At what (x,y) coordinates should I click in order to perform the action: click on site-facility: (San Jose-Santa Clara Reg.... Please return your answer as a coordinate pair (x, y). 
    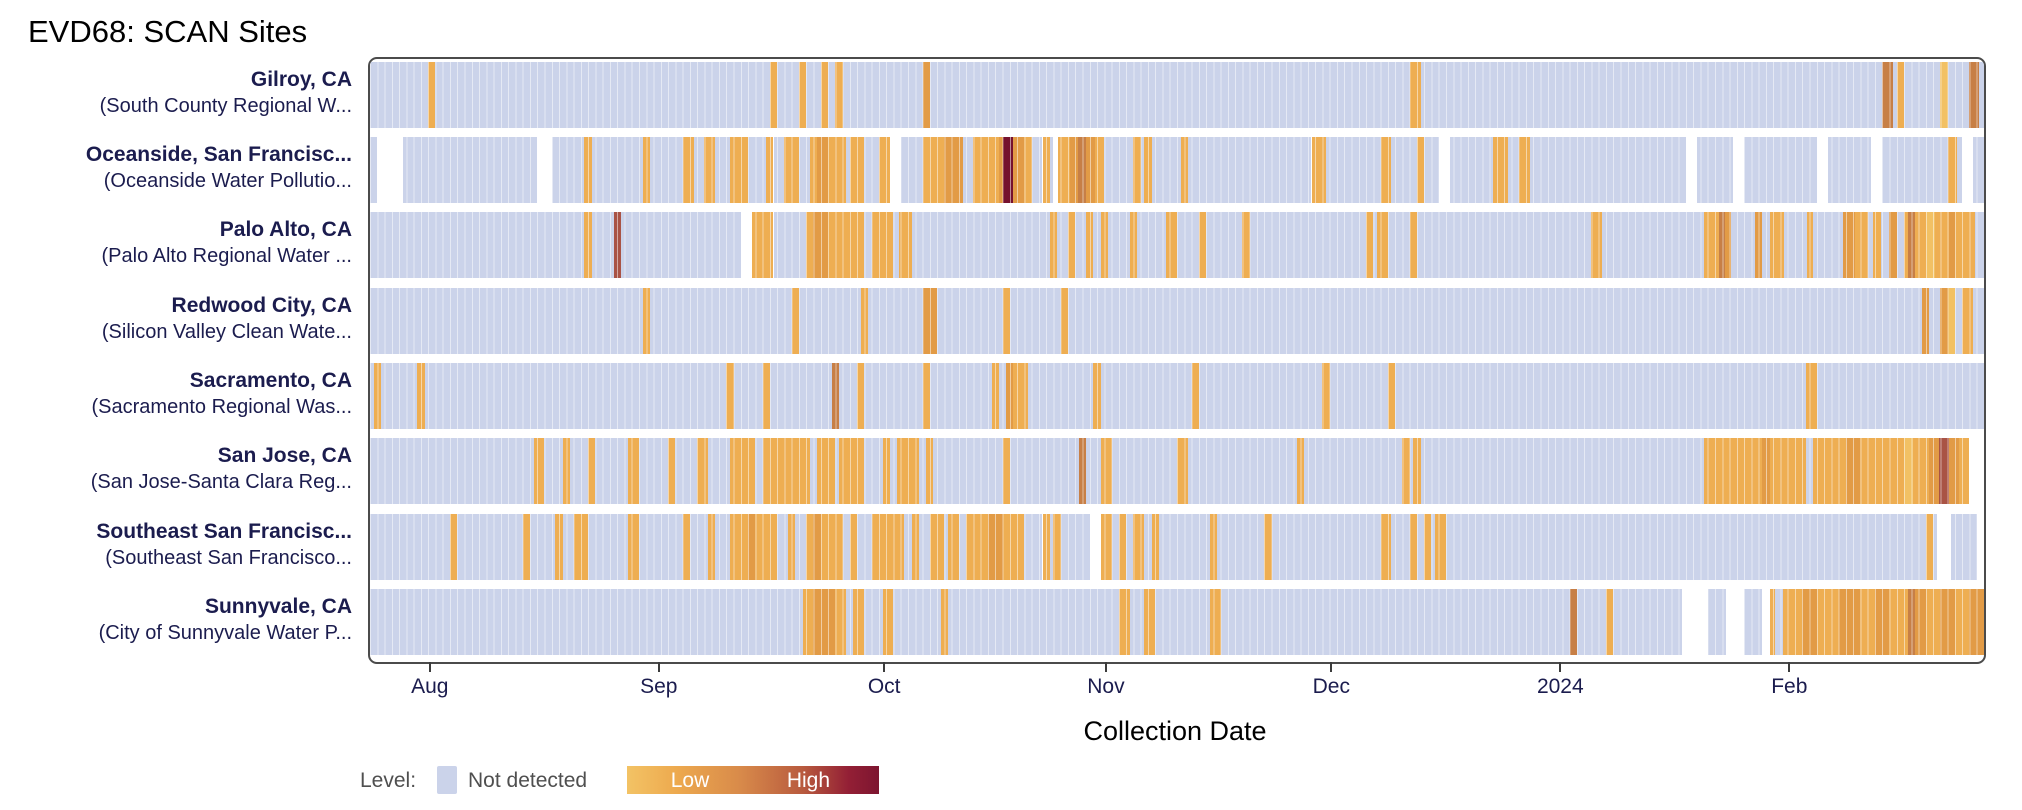
    Looking at the image, I should click on (221, 482).